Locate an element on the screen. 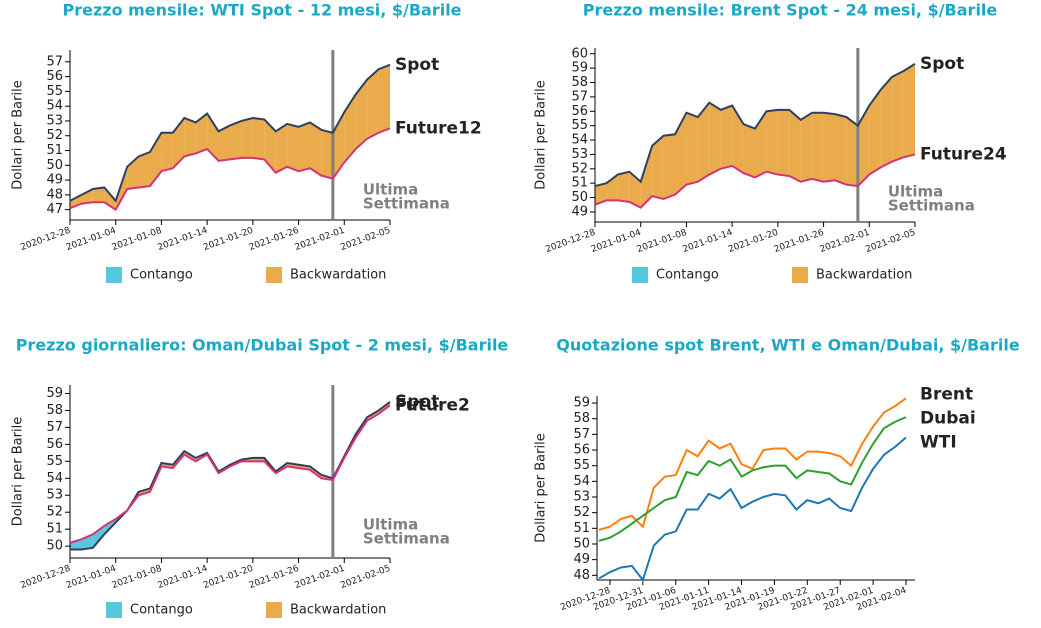  series-label: Future2 is located at coordinates (432, 405).